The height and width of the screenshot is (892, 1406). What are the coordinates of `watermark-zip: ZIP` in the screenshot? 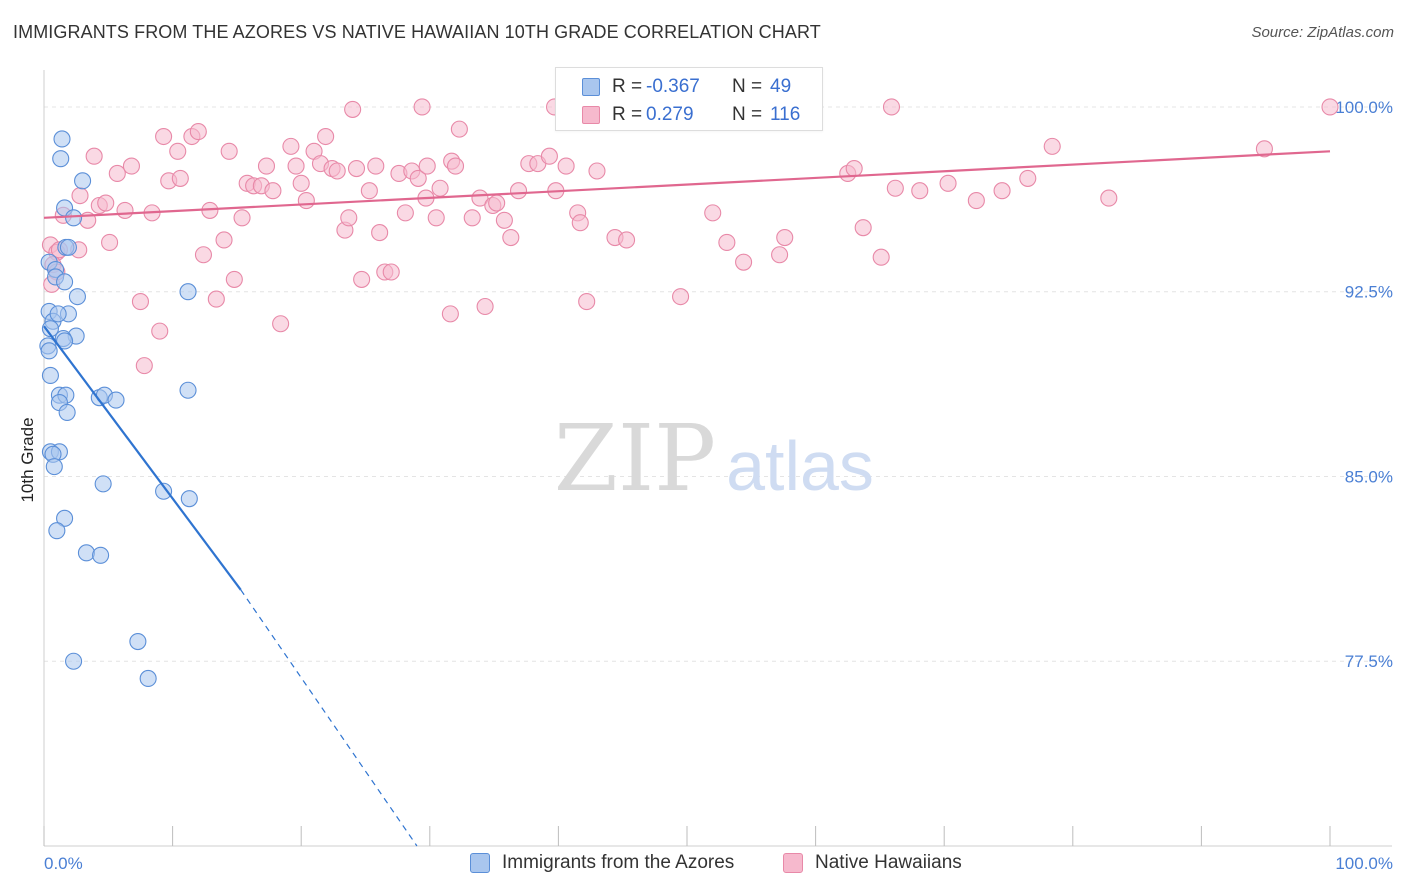 It's located at (635, 458).